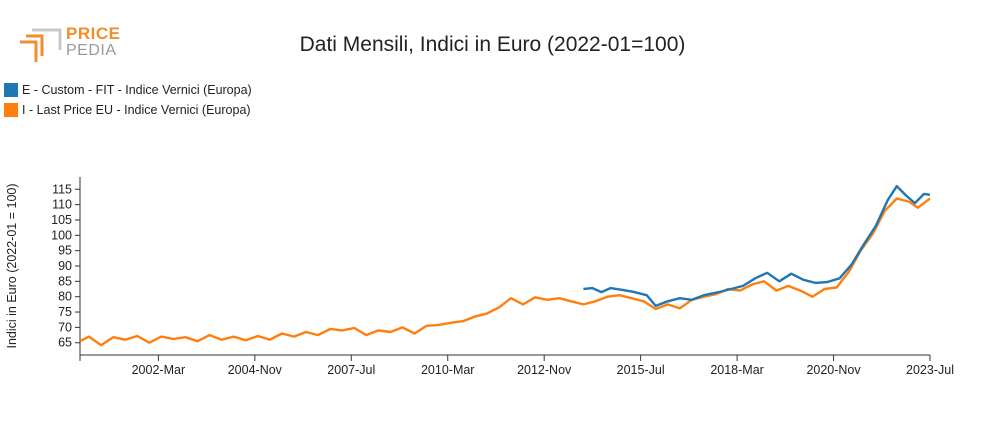 The width and height of the screenshot is (985, 430). Describe the element at coordinates (65, 281) in the screenshot. I see `y-tick-label: 85` at that location.